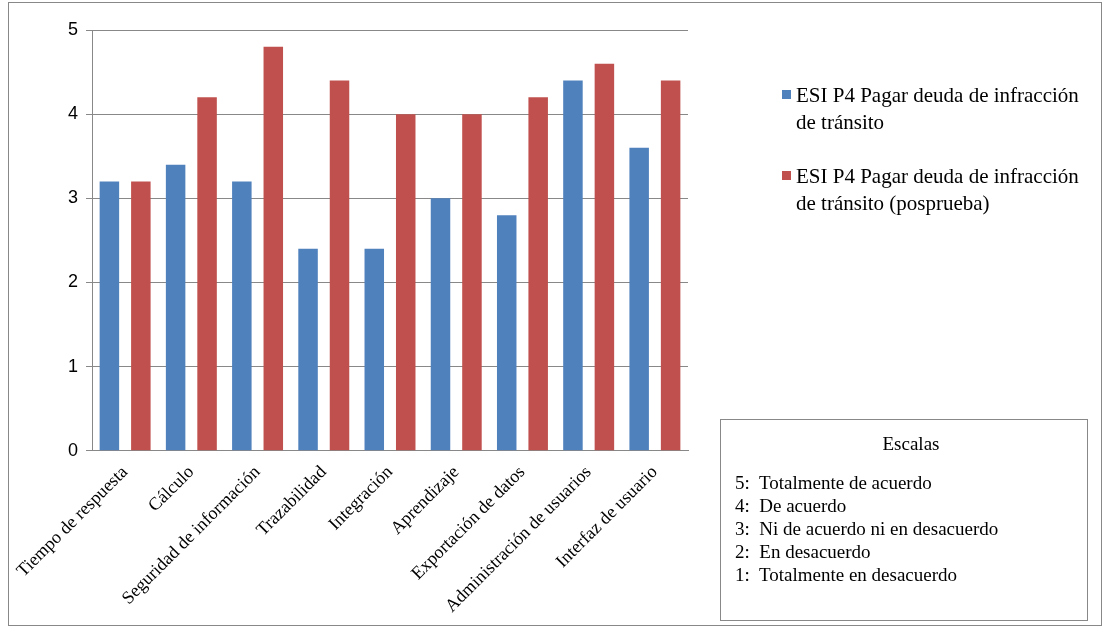 This screenshot has width=1104, height=628. Describe the element at coordinates (73, 365) in the screenshot. I see `y-tick-label: 1` at that location.